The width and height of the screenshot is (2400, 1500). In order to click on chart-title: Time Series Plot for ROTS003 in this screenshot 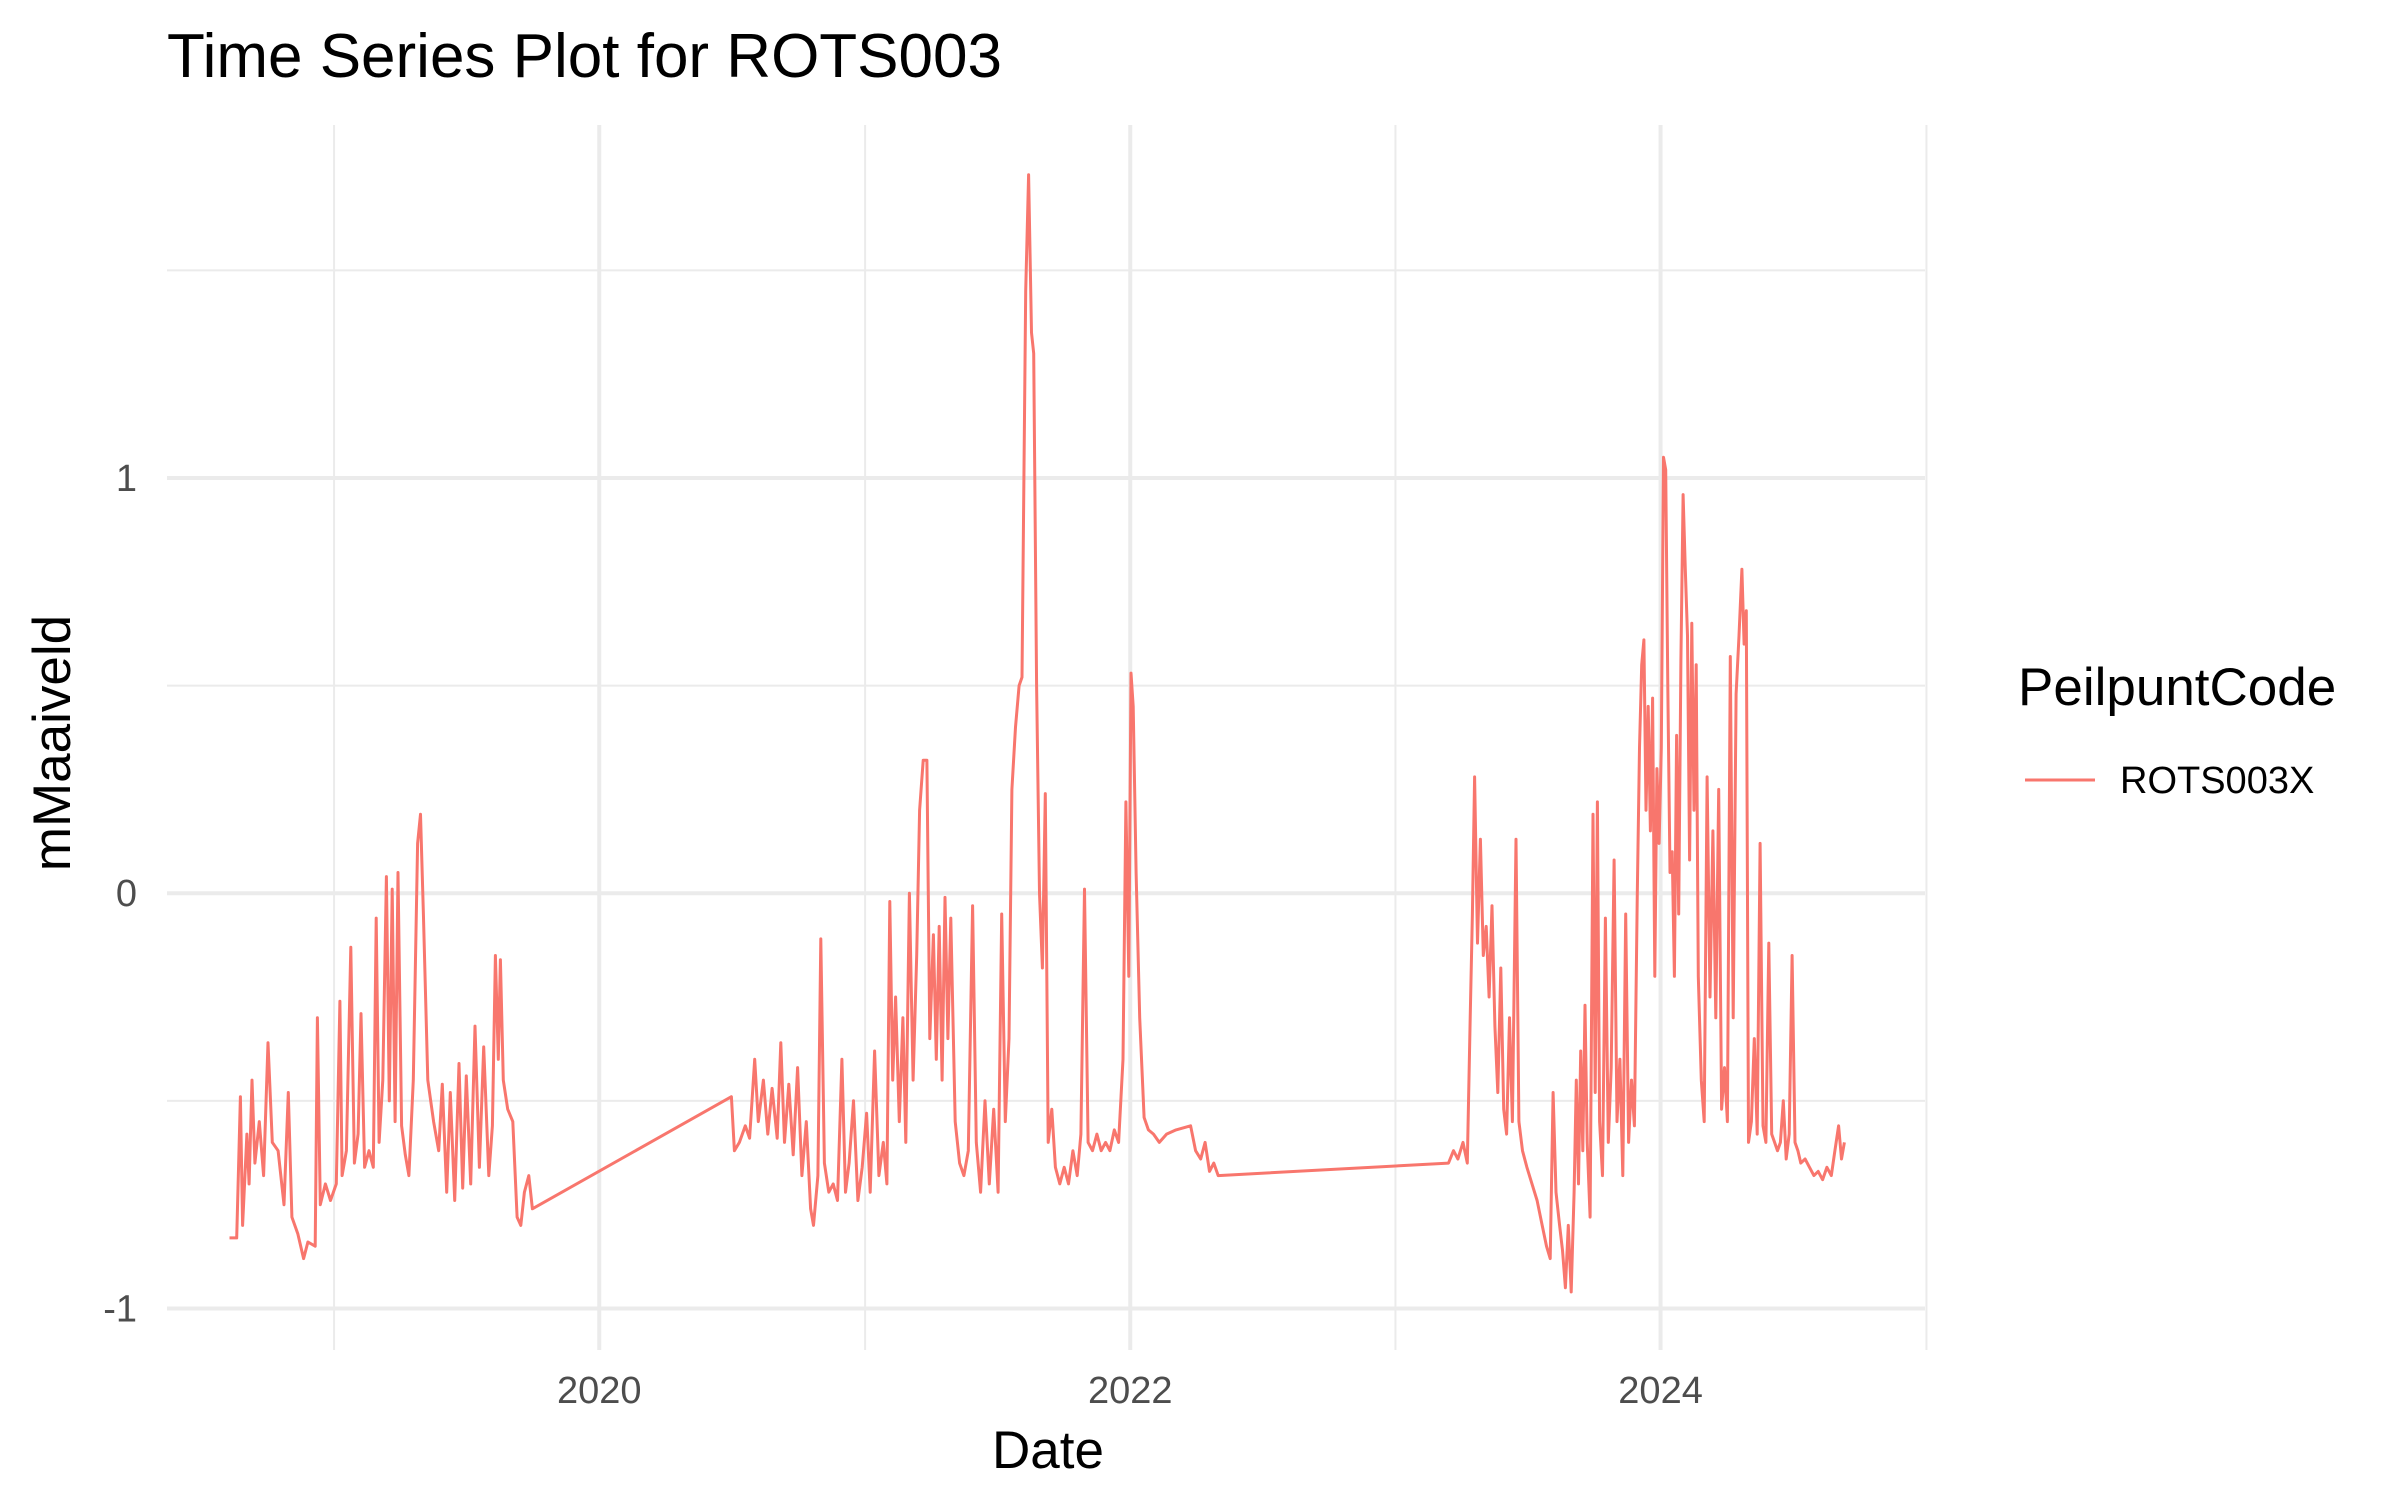, I will do `click(584, 56)`.